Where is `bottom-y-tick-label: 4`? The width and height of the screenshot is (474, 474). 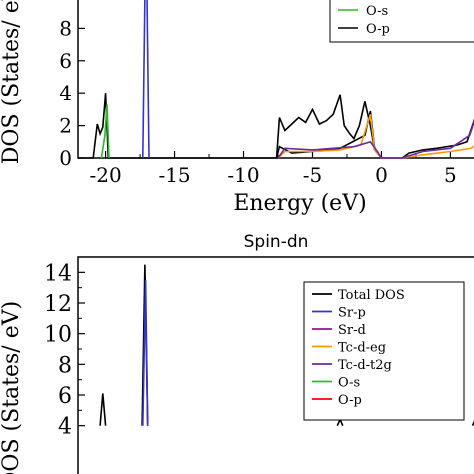
bottom-y-tick-label: 4 is located at coordinates (65, 427).